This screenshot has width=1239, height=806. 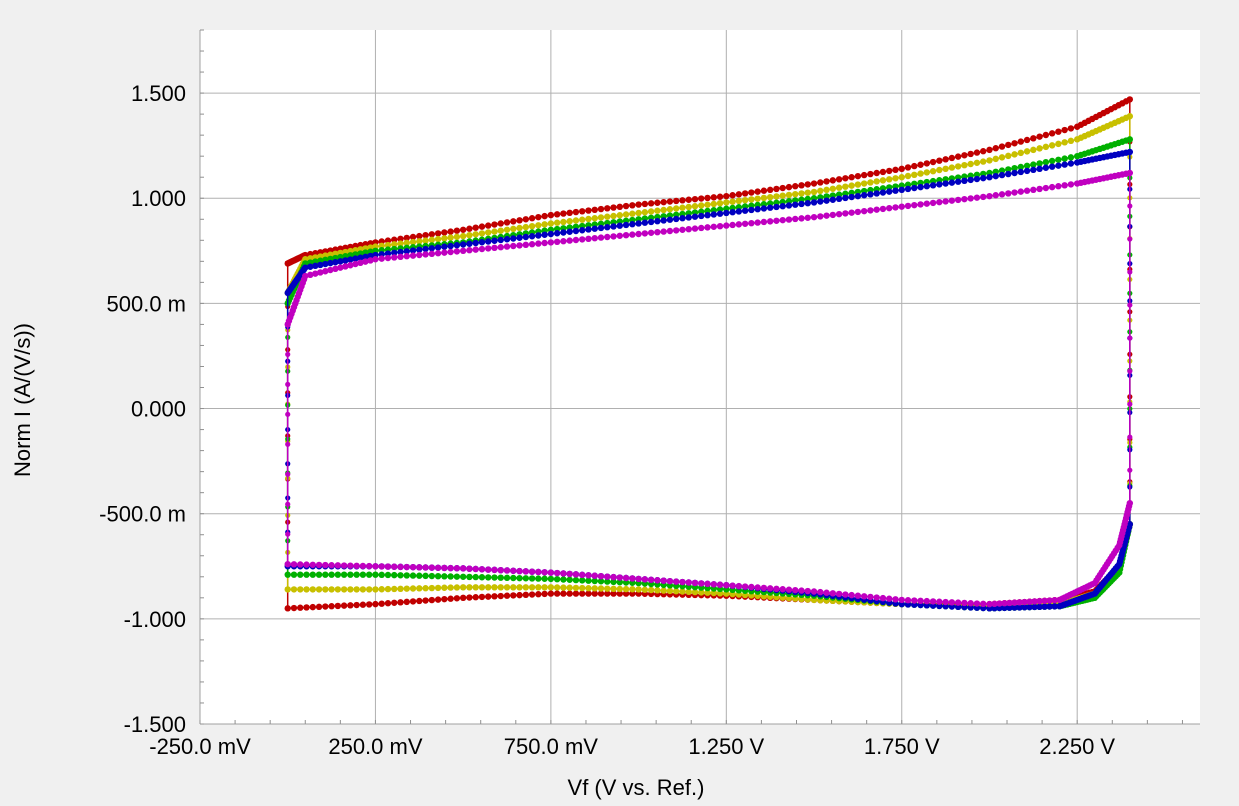 What do you see at coordinates (551, 746) in the screenshot?
I see `x-tick-label: 750.0 mV` at bounding box center [551, 746].